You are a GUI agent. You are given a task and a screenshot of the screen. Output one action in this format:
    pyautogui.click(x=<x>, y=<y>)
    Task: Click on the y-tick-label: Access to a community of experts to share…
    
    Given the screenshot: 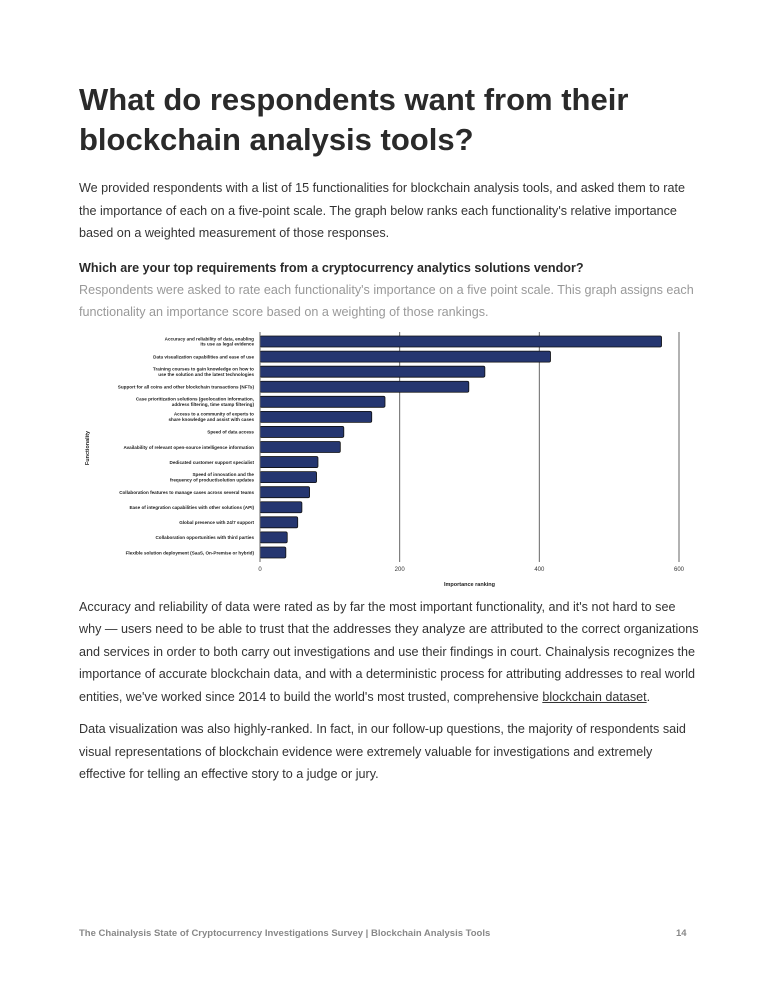 What is the action you would take?
    pyautogui.click(x=211, y=416)
    